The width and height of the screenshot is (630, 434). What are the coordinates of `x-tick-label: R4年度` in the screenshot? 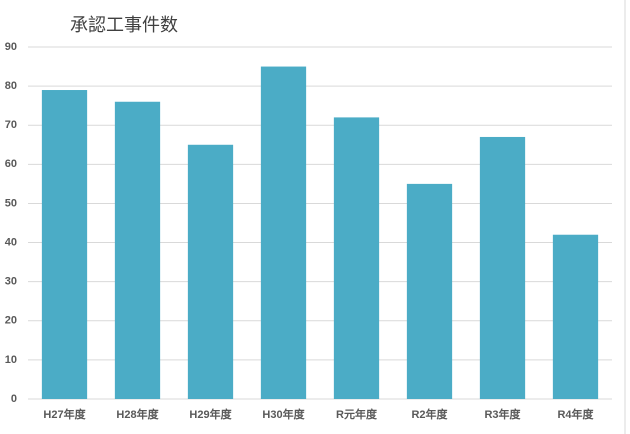 It's located at (575, 414).